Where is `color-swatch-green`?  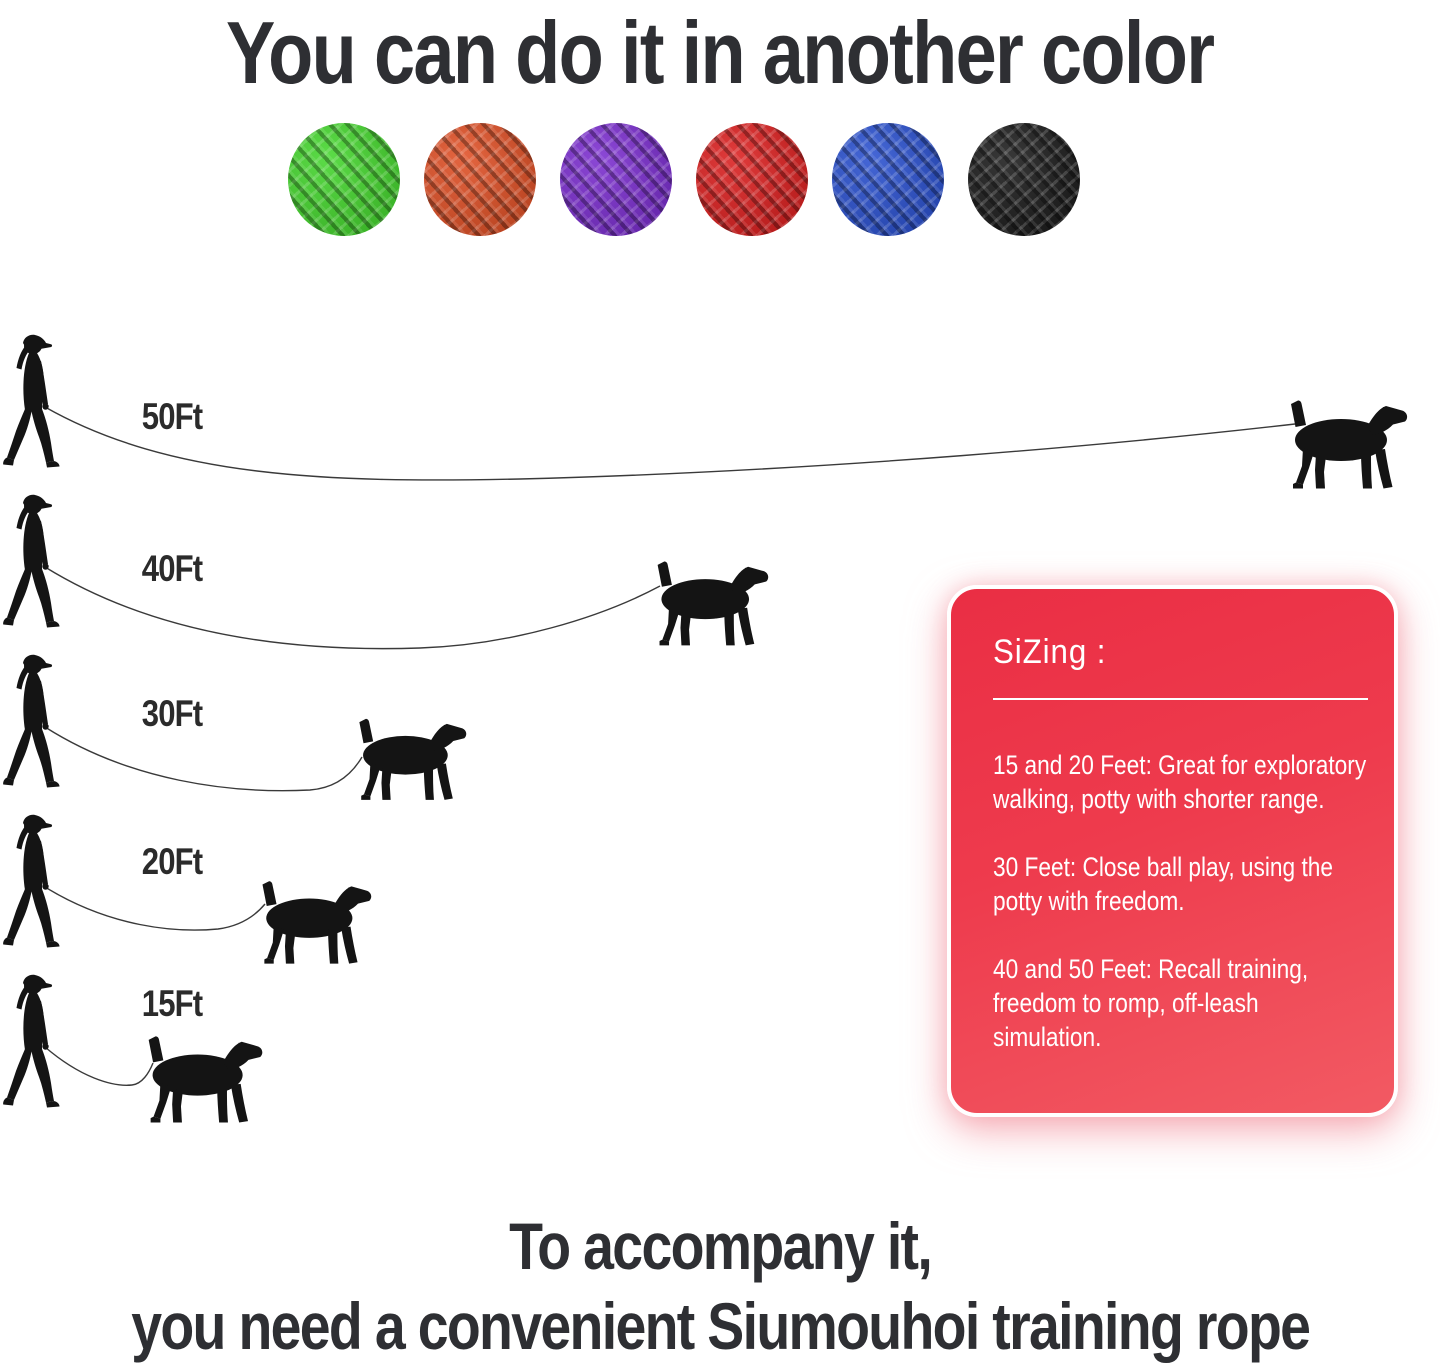
color-swatch-green is located at coordinates (344, 179).